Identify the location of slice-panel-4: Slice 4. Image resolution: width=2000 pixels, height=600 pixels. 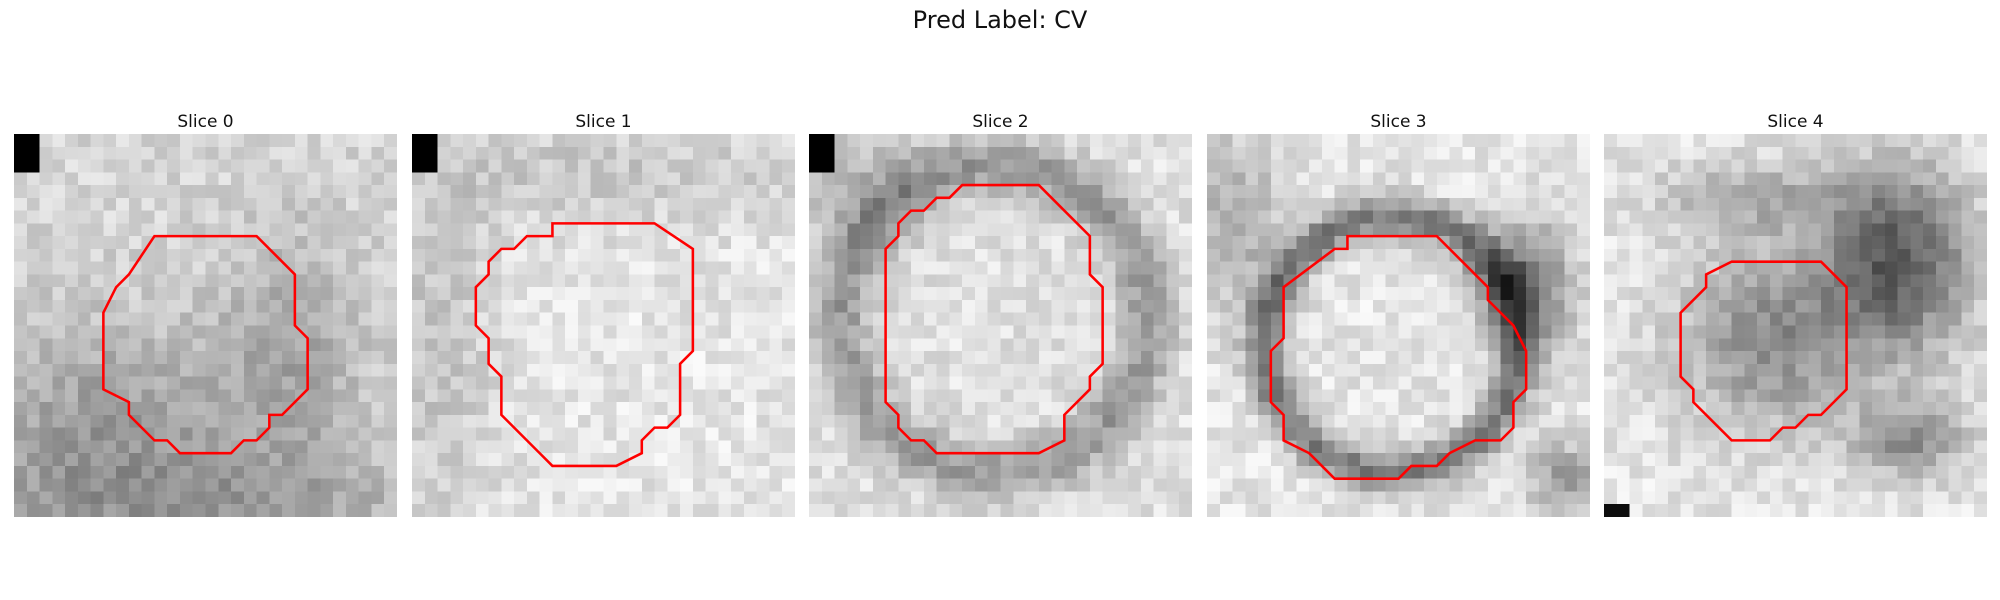
(1795, 313).